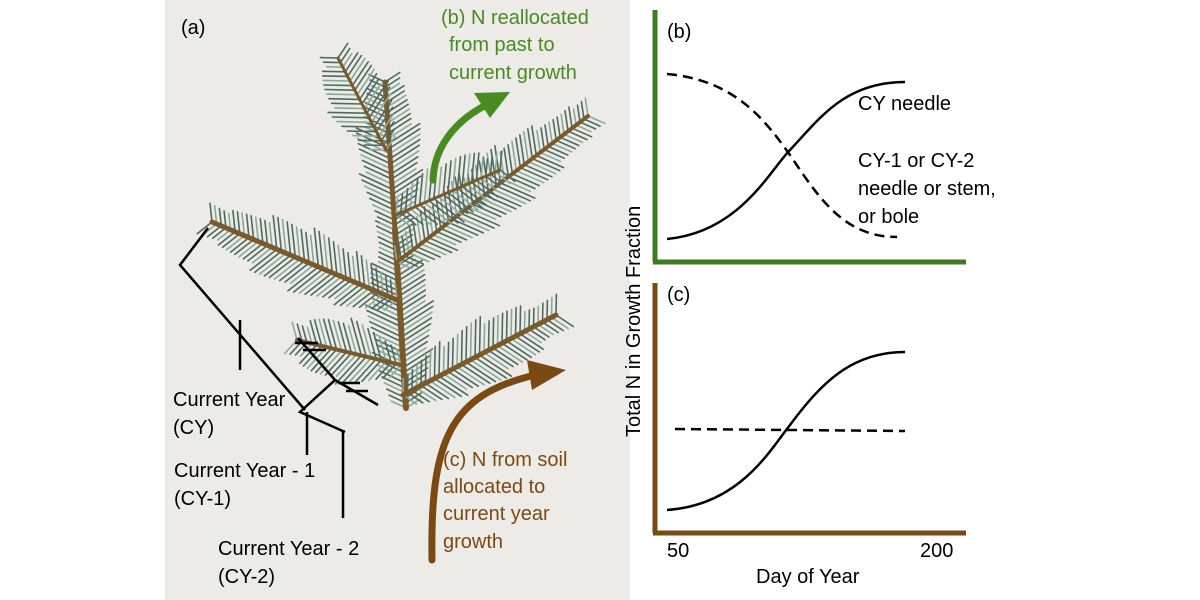 Image resolution: width=1200 pixels, height=600 pixels. I want to click on cy2-label-line-1: Current Year - 2, so click(288, 549).